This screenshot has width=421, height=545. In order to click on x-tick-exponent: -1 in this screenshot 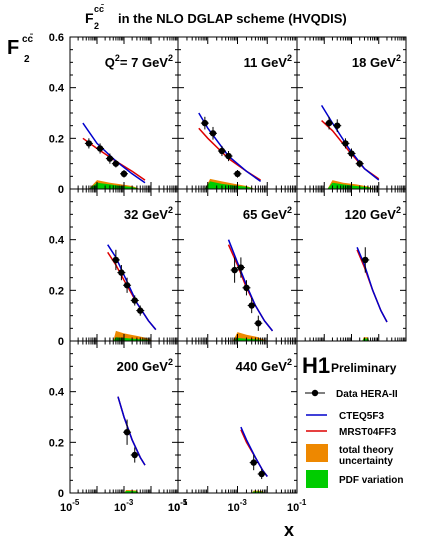, I will do `click(184, 502)`.